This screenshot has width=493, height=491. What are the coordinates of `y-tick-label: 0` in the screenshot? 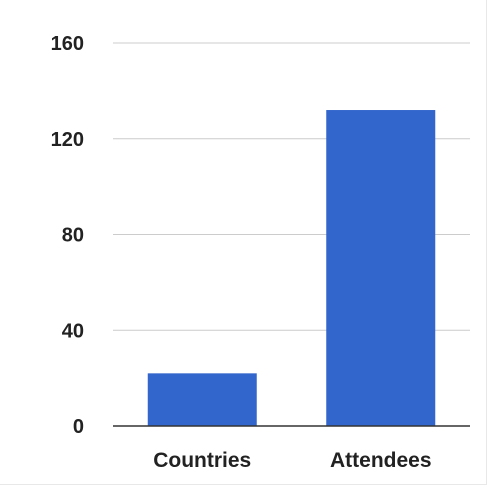 It's located at (78, 427).